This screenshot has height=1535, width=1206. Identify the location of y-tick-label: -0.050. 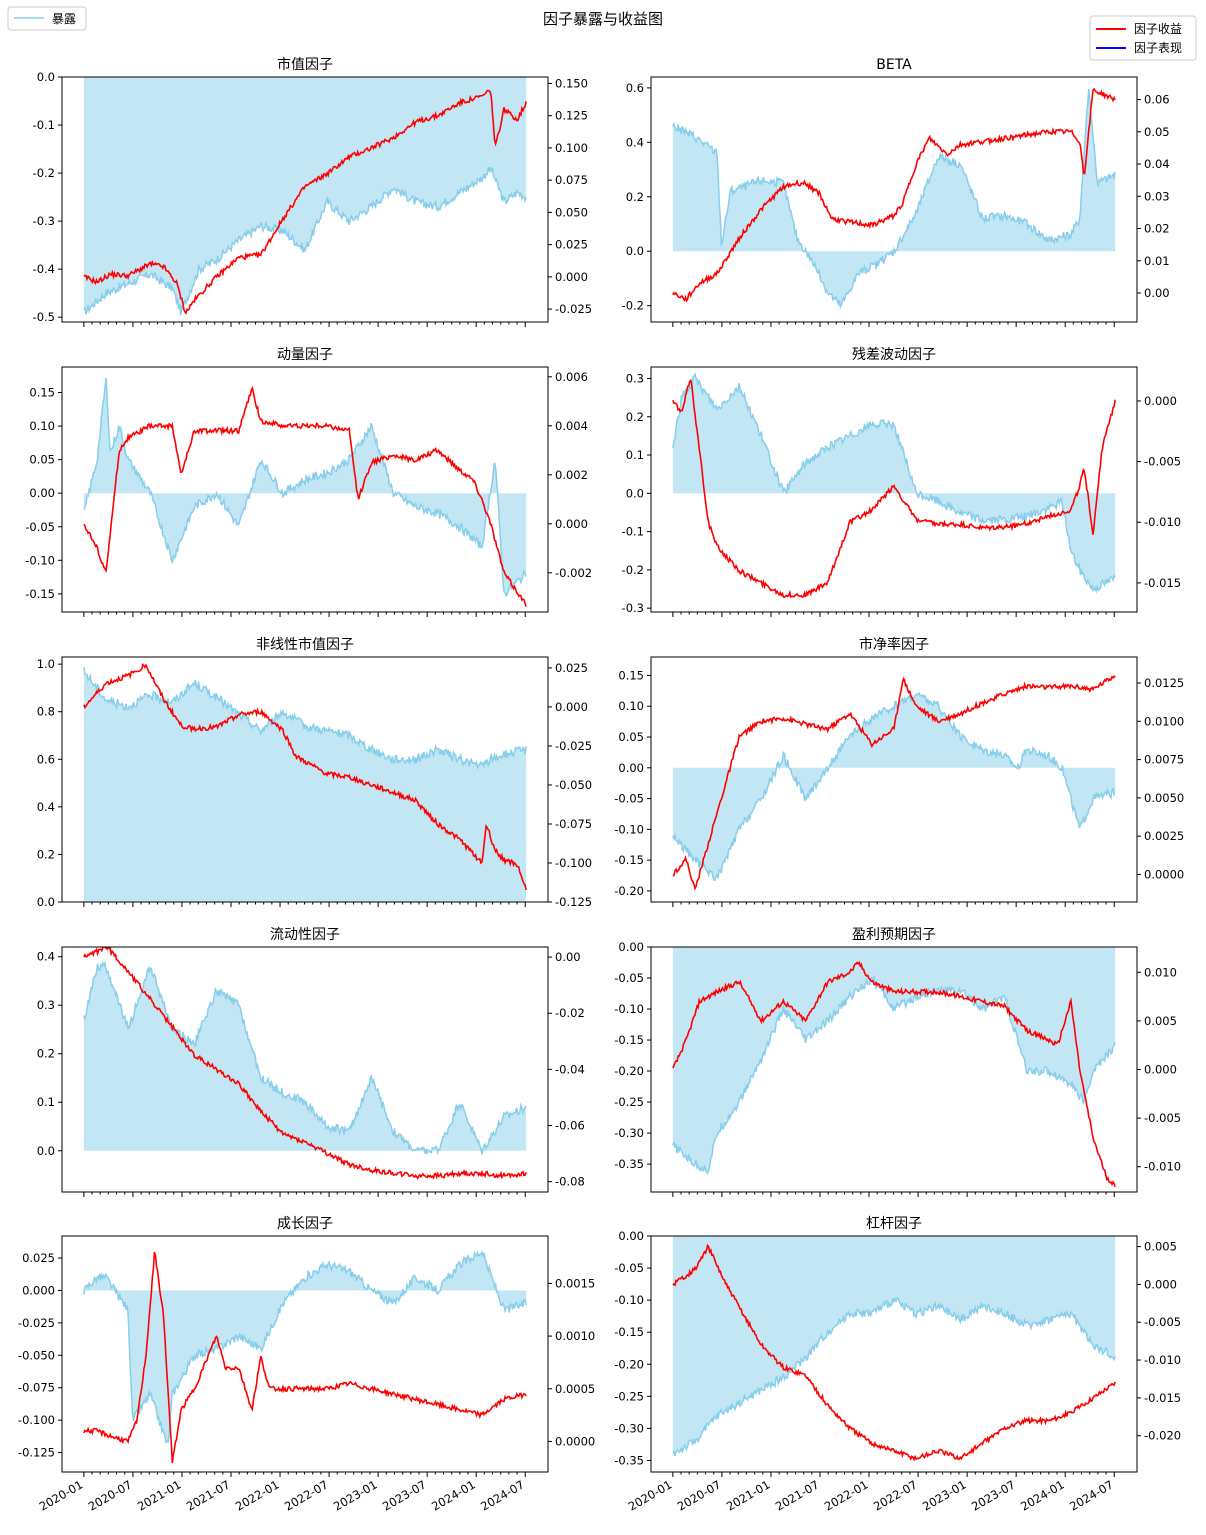
(36, 1355).